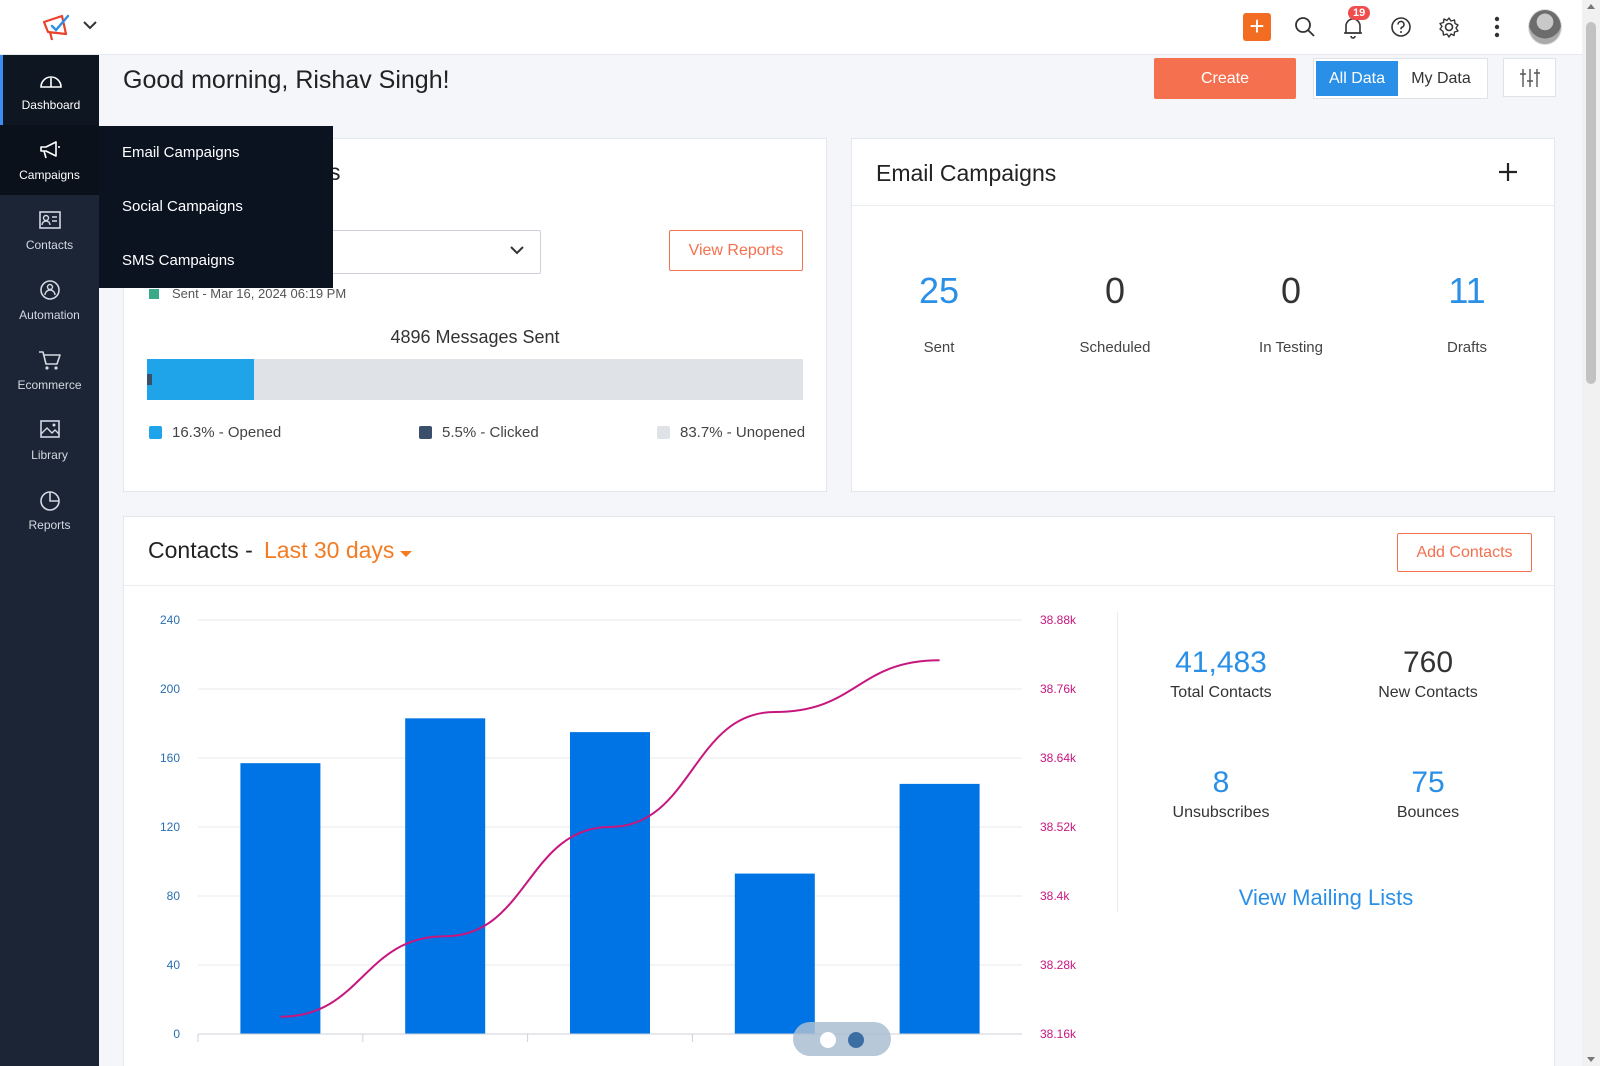 Image resolution: width=1600 pixels, height=1066 pixels. I want to click on bounces-stat: 75 Bounces, so click(1428, 794).